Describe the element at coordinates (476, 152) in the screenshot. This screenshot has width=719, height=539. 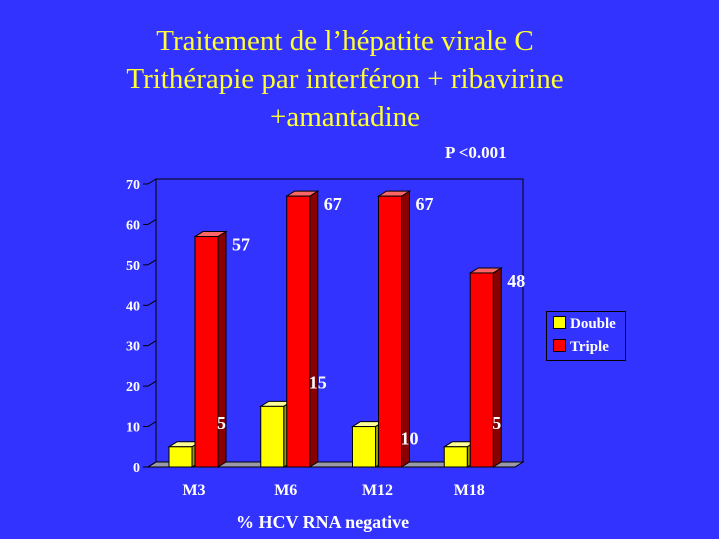
I see `p-value: P <0.001` at that location.